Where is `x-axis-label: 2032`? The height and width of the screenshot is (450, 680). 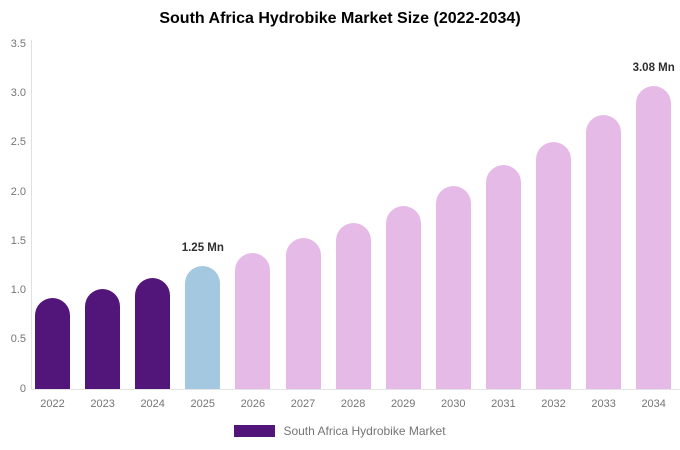
x-axis-label: 2032 is located at coordinates (553, 404).